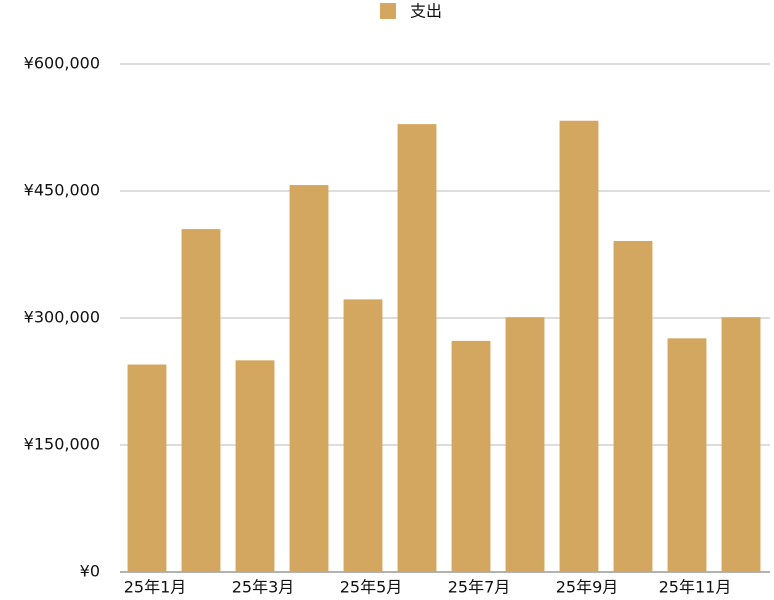 The height and width of the screenshot is (600, 774). Describe the element at coordinates (62, 317) in the screenshot. I see `y-tick-label: ¥300,000` at that location.